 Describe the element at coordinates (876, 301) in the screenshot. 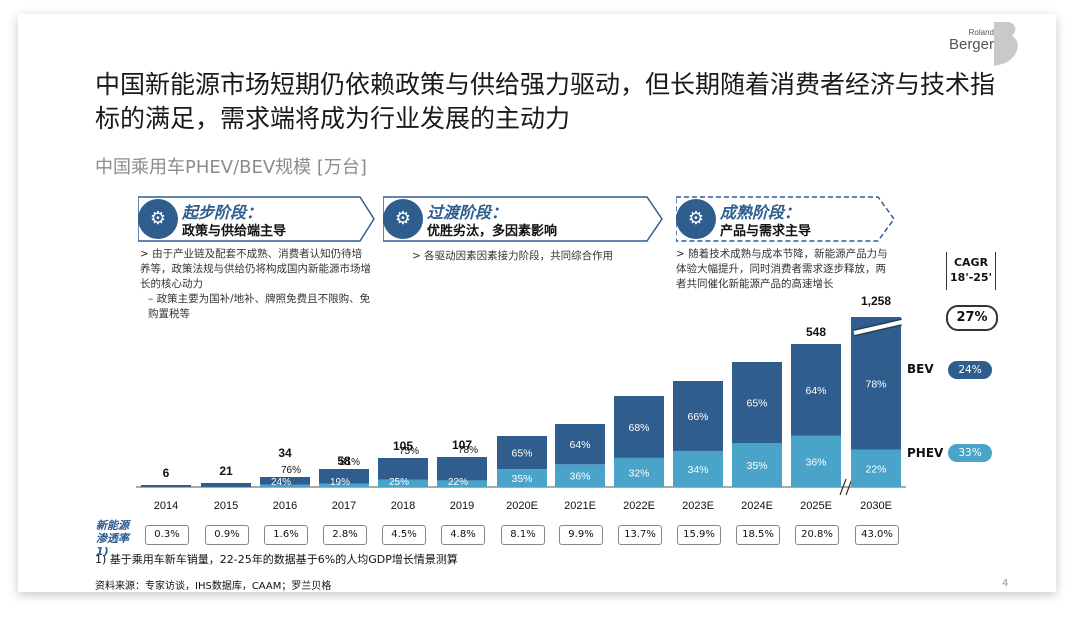

I see `total-label: 1,258` at that location.